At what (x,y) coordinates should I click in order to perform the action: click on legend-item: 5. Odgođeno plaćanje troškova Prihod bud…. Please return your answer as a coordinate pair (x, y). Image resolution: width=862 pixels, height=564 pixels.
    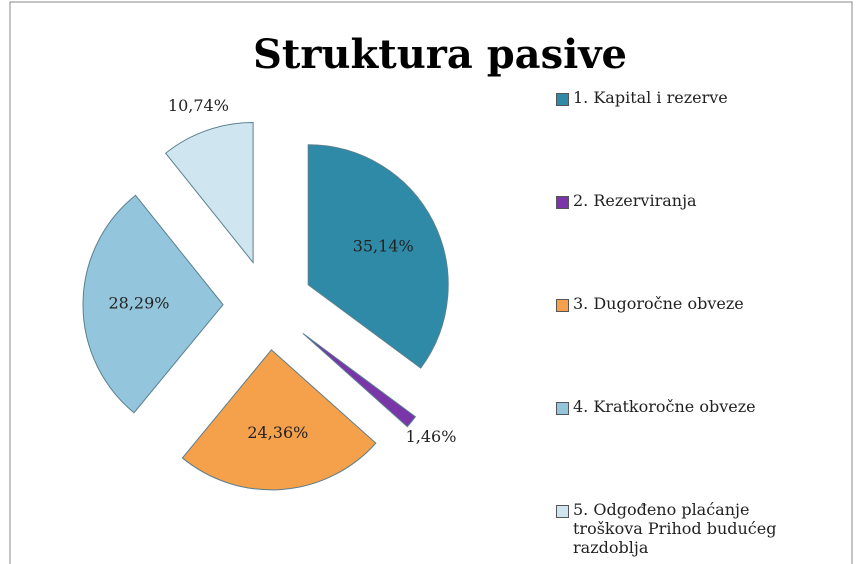
    Looking at the image, I should click on (706, 528).